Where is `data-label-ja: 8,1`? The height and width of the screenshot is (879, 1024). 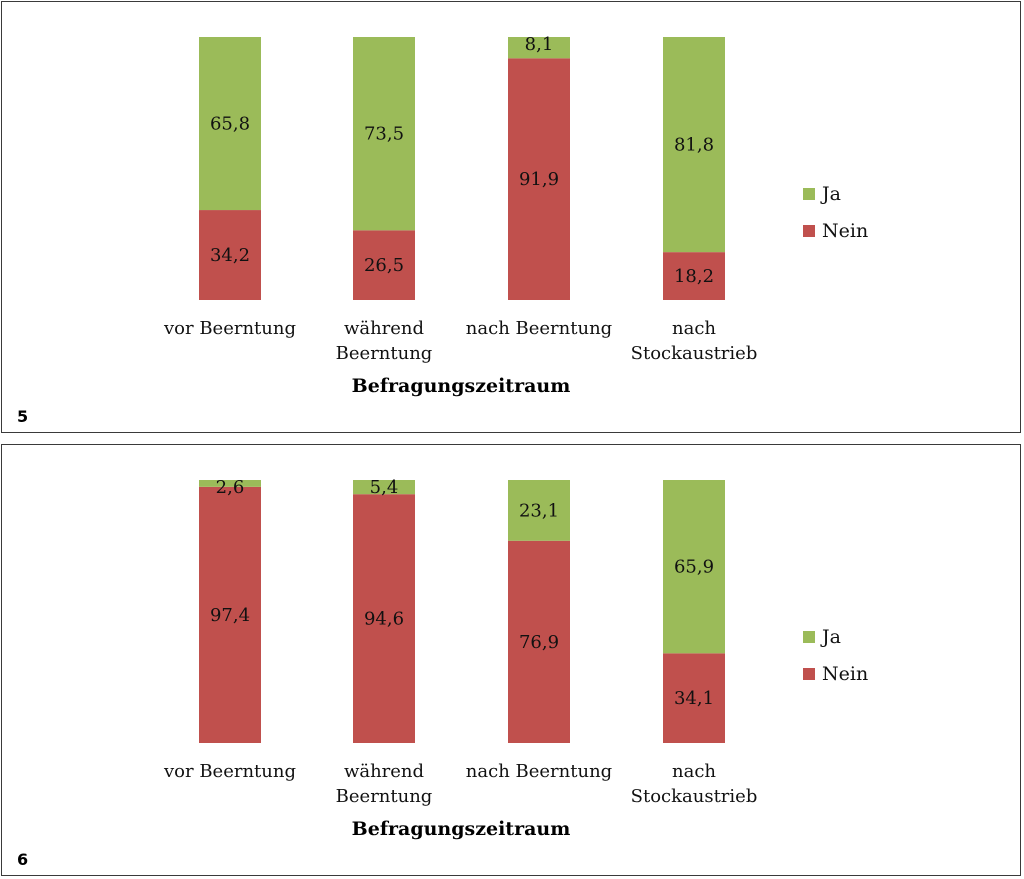
data-label-ja: 8,1 is located at coordinates (539, 44).